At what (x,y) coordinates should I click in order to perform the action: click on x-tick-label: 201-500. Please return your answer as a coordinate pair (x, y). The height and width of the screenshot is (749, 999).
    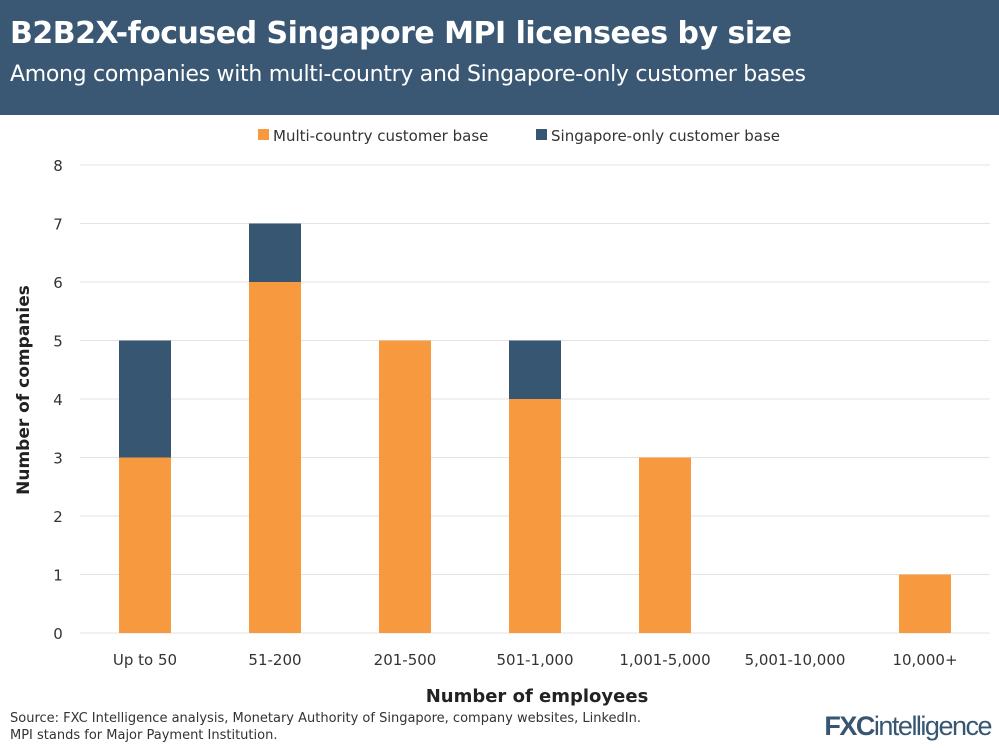
    Looking at the image, I should click on (405, 660).